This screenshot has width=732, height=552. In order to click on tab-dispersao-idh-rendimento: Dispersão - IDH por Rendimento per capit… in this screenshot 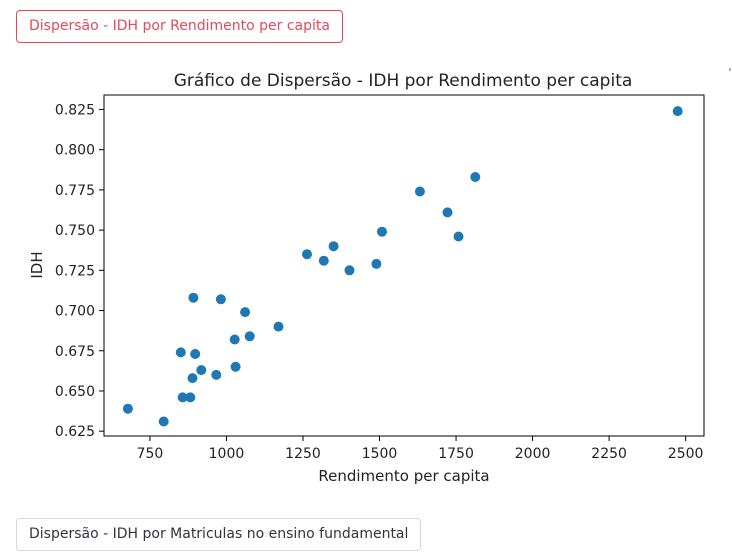, I will do `click(179, 26)`.